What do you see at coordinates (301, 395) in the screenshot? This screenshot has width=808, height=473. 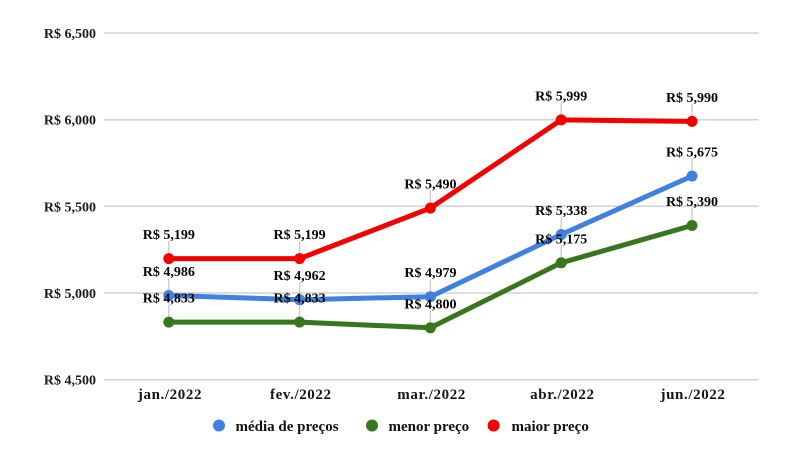 I see `svg-text: fev./2022` at bounding box center [301, 395].